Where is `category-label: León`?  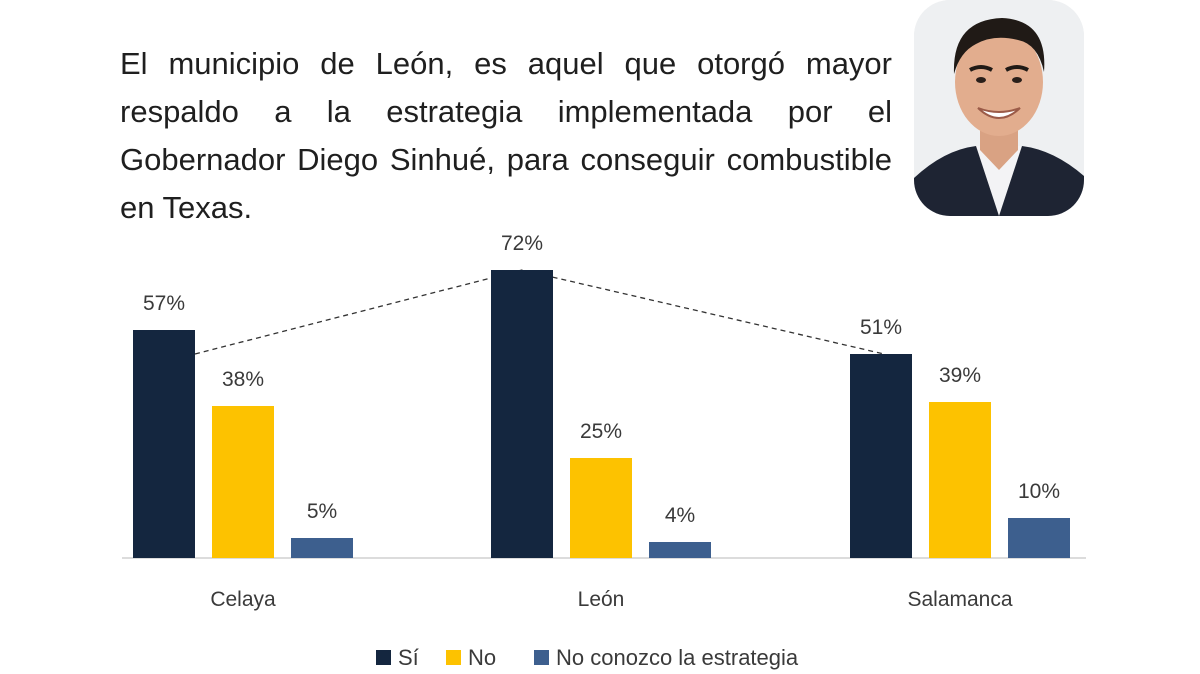
category-label: León is located at coordinates (601, 599).